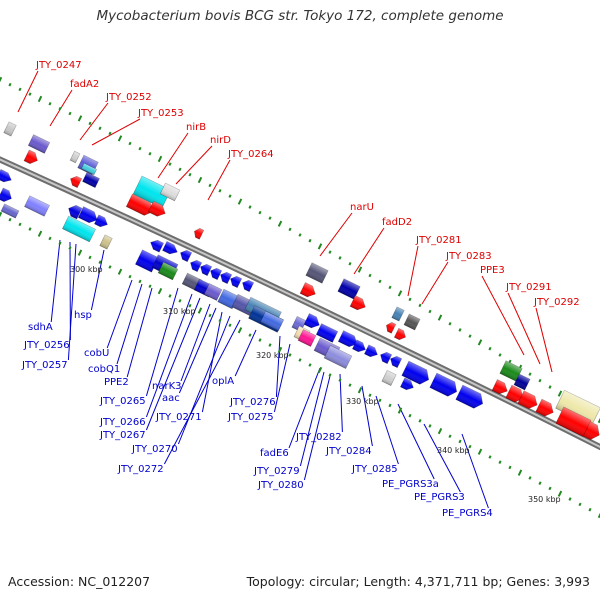 Image resolution: width=600 pixels, height=600 pixels. Describe the element at coordinates (272, 355) in the screenshot. I see `tick-label: 320 kbp` at that location.